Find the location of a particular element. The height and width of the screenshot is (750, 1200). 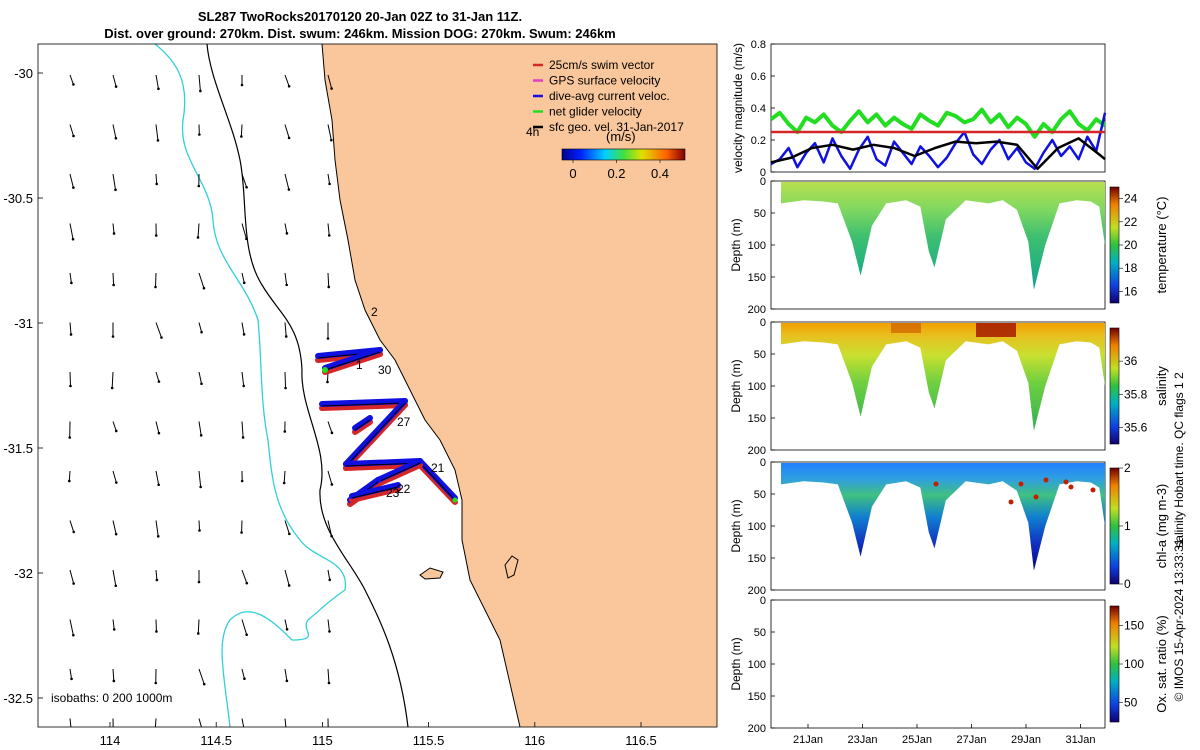

colorbar-label: salinity is located at coordinates (1161, 386).